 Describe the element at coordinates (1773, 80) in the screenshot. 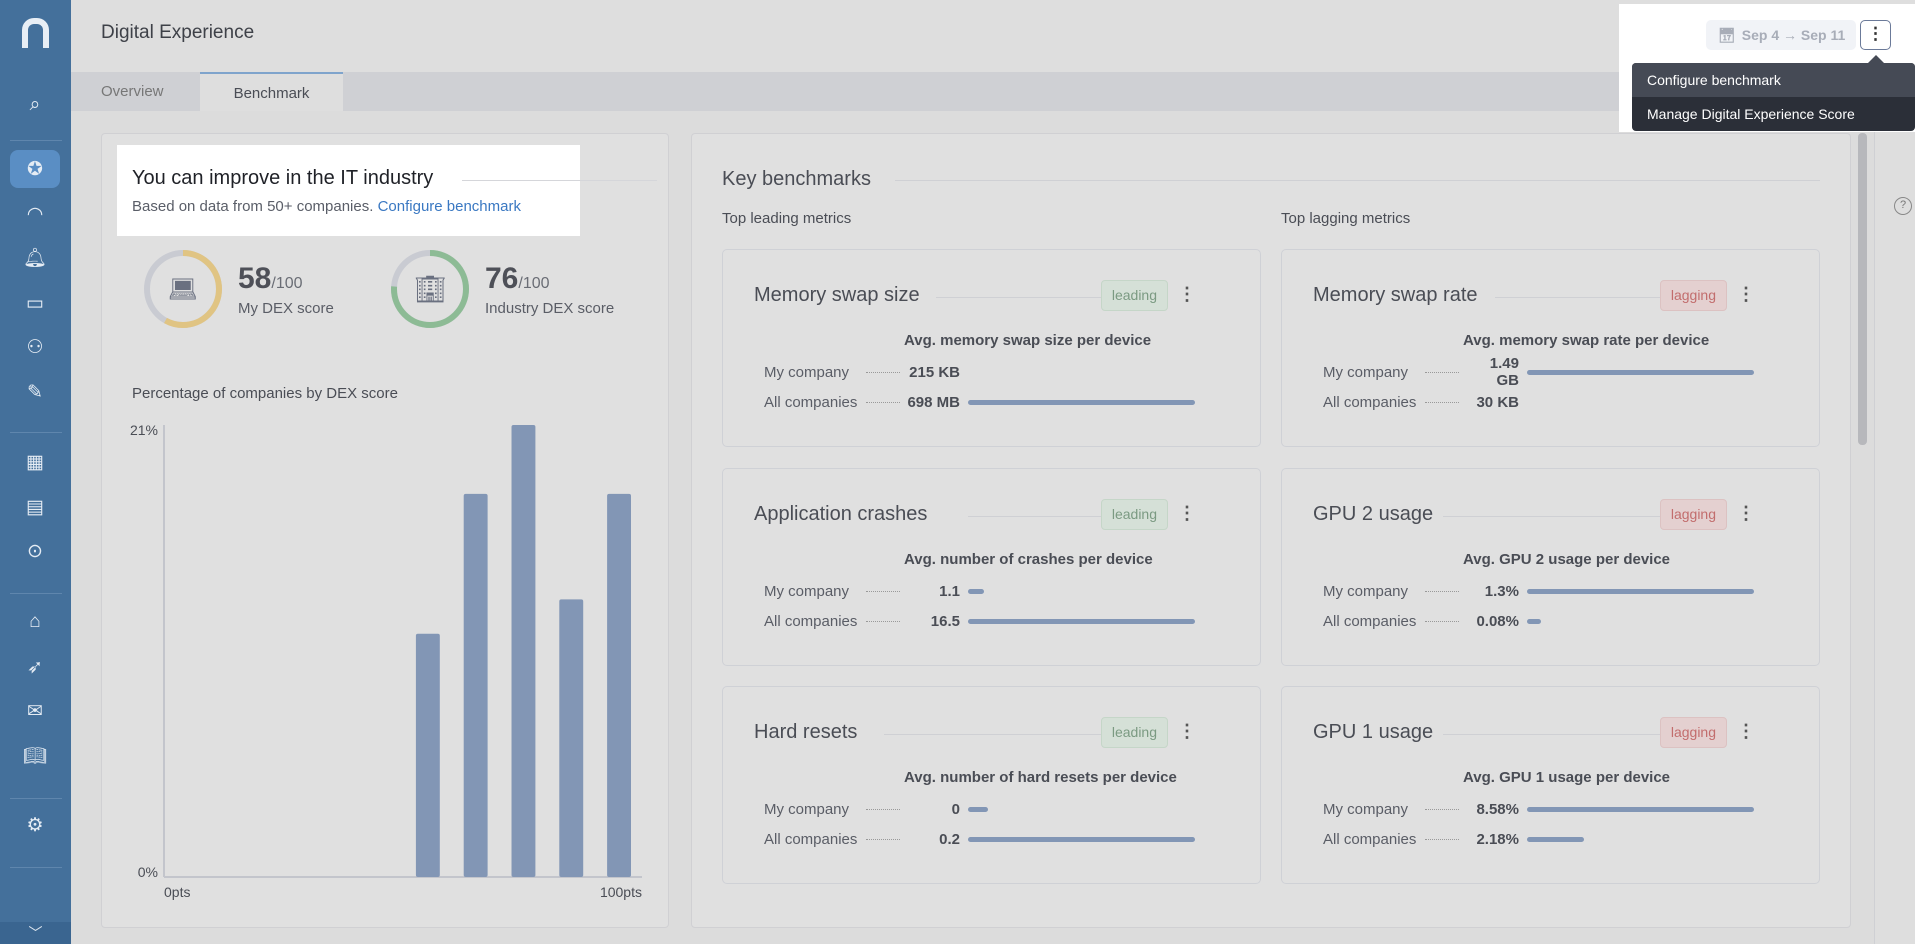

I see `menu-item-configure-benchmark: Configure benchmark` at that location.